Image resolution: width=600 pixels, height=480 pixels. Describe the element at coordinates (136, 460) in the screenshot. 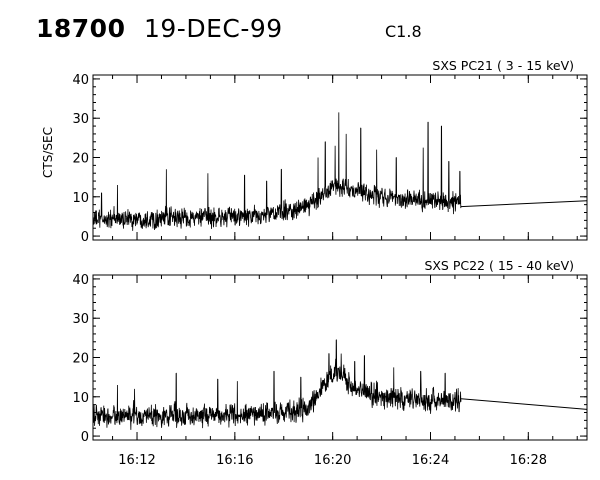

I see `x-tick-label: 16:12` at that location.